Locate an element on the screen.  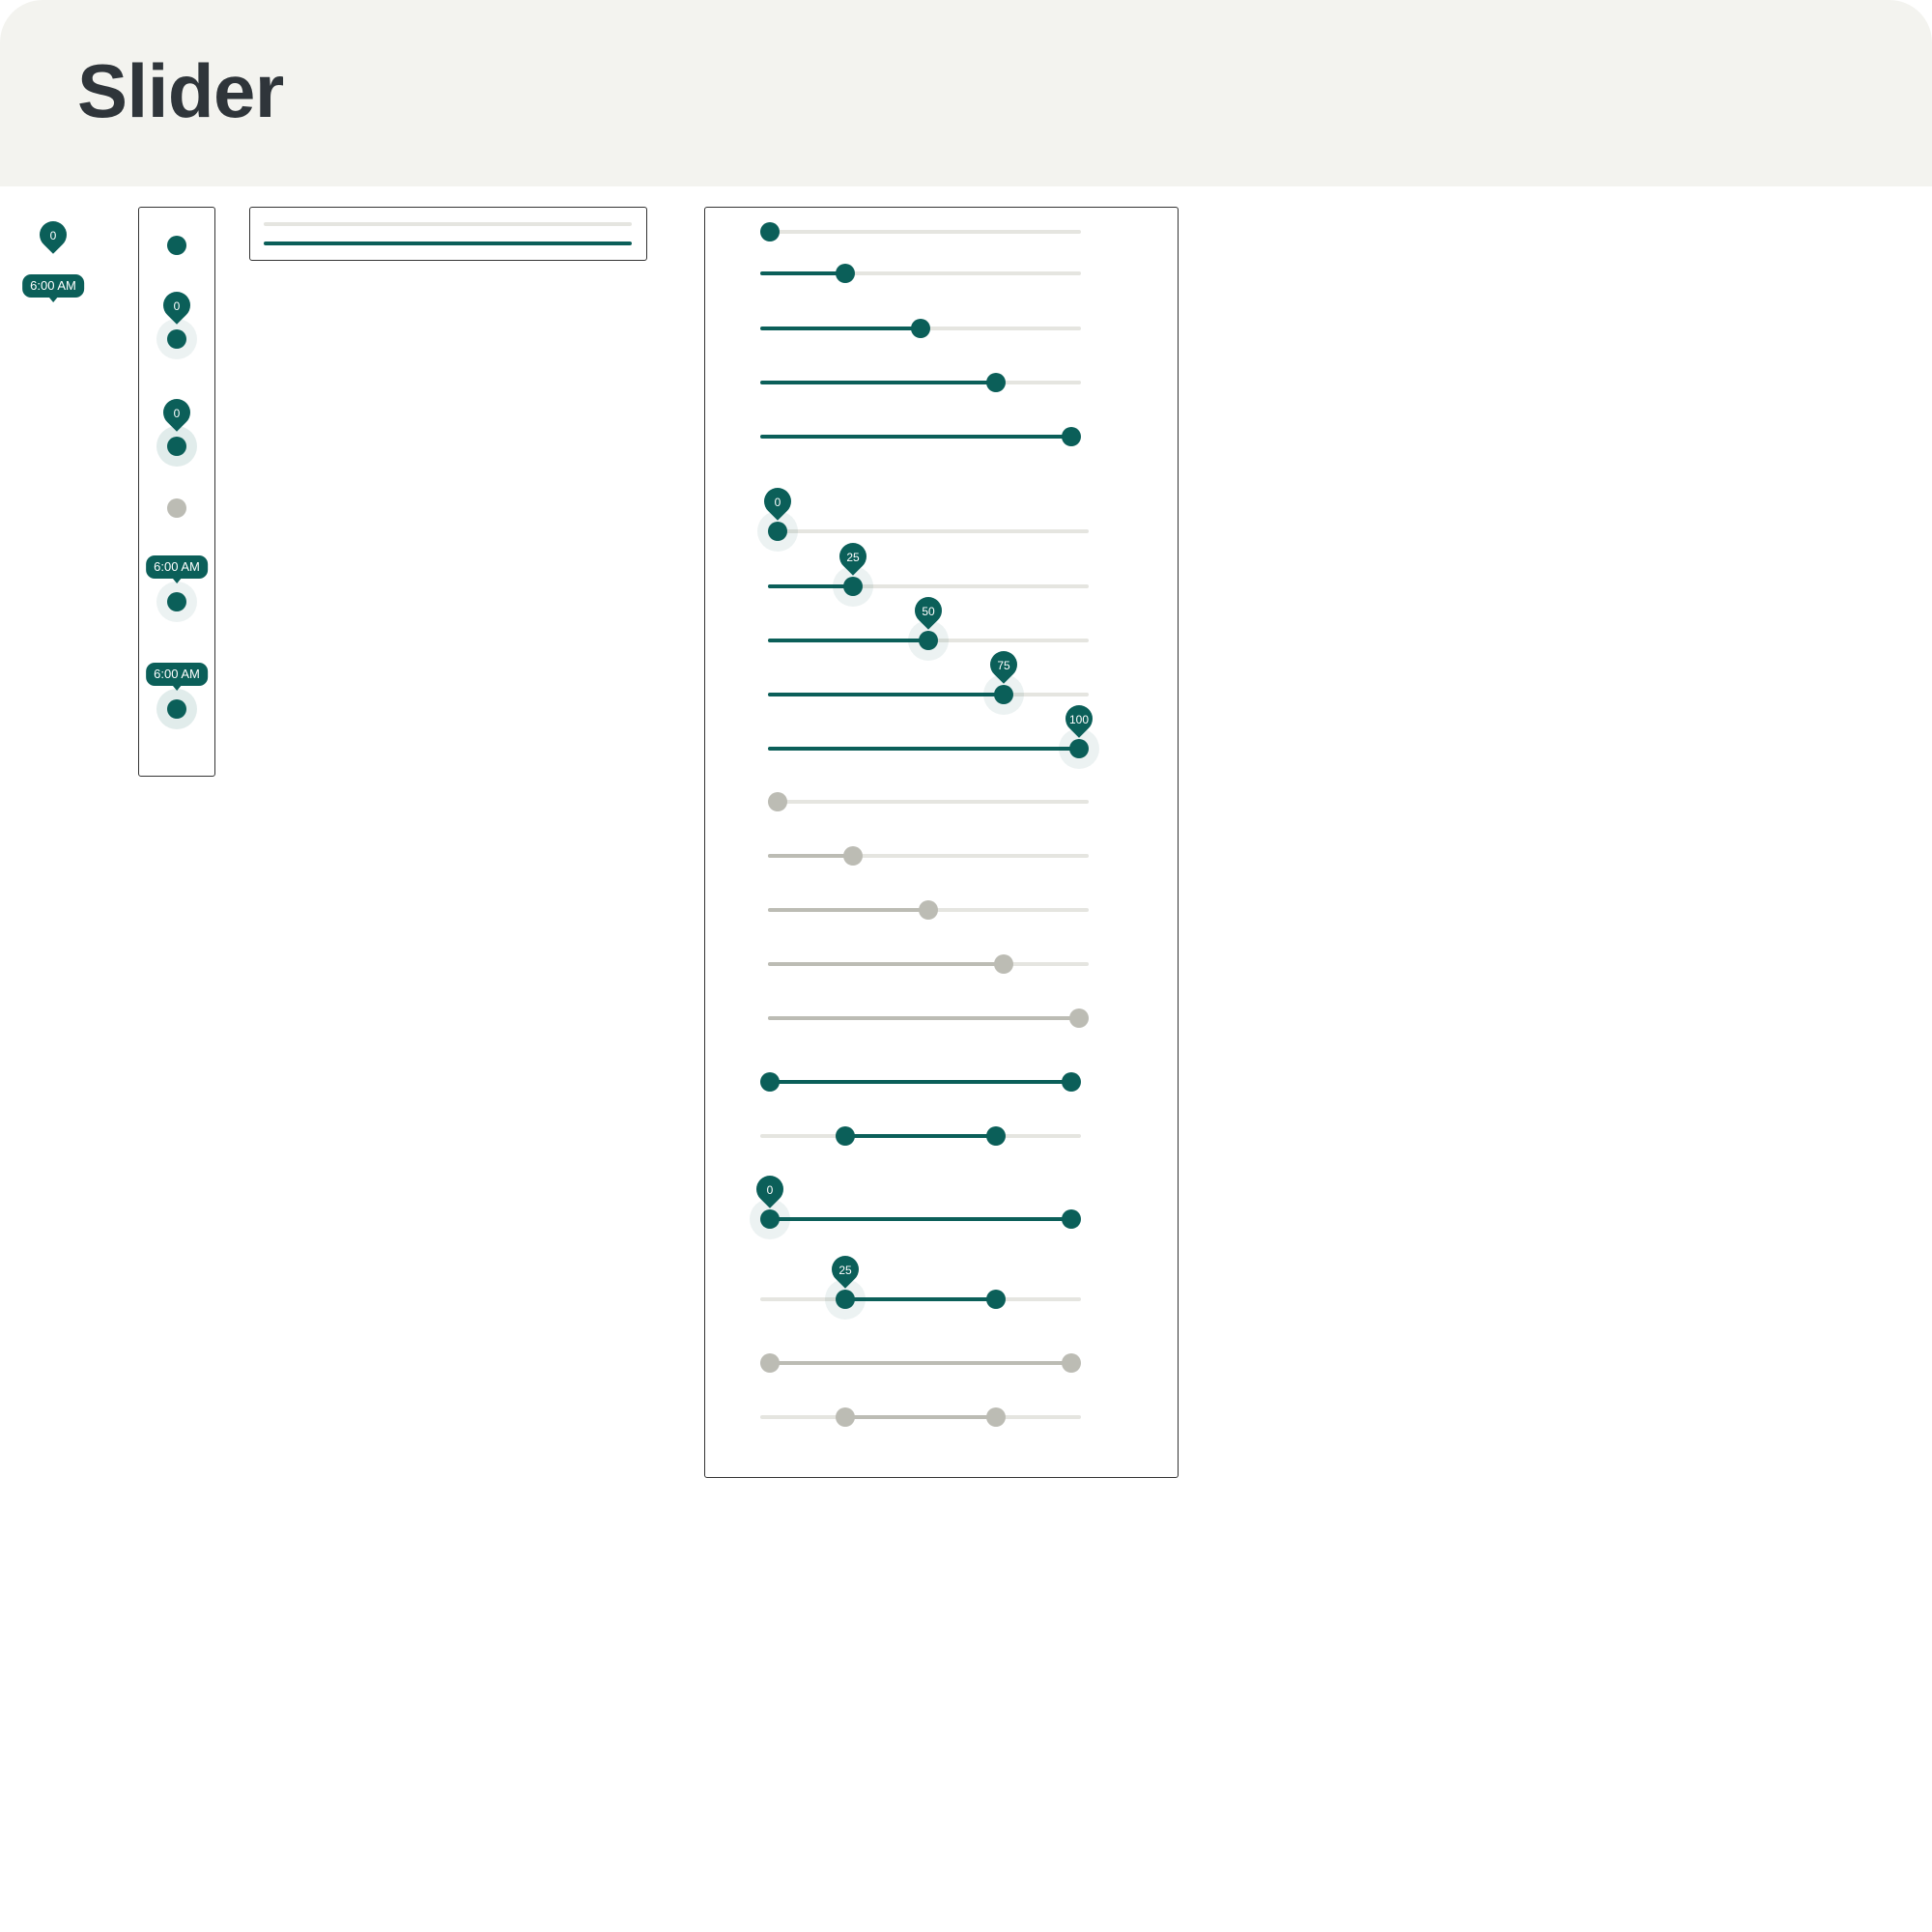
range-slider: 0 is located at coordinates (915, 1204).